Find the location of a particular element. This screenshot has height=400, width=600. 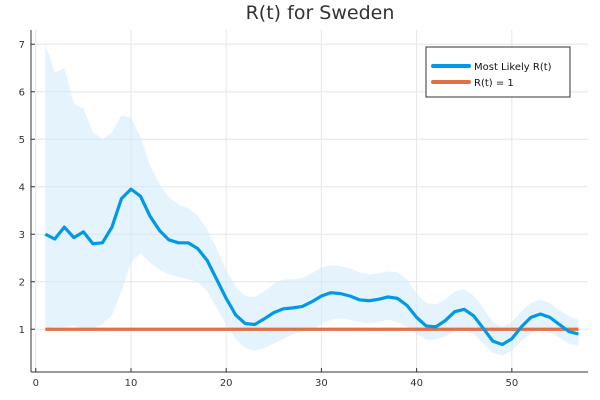

y-tick-label-6: 6 is located at coordinates (22, 92).